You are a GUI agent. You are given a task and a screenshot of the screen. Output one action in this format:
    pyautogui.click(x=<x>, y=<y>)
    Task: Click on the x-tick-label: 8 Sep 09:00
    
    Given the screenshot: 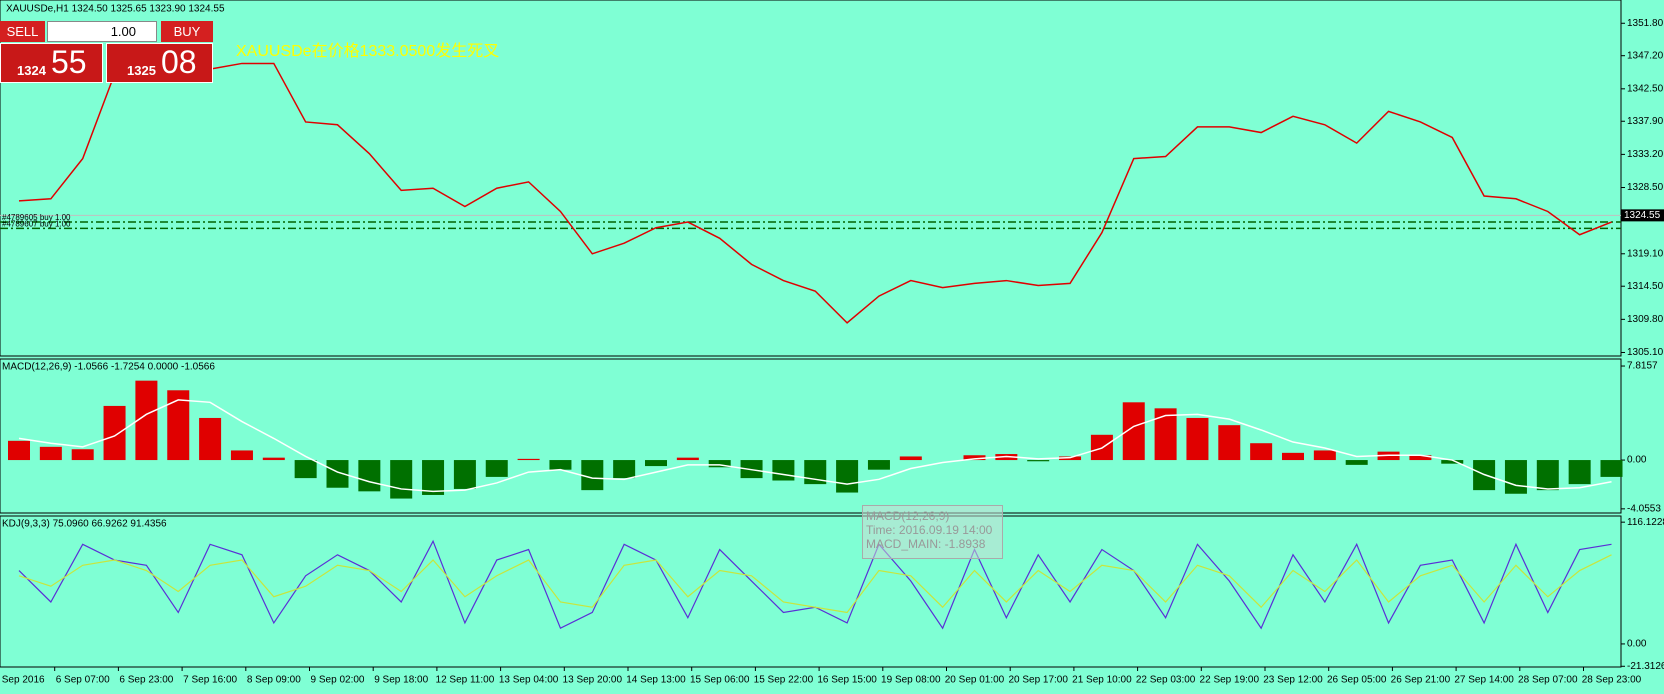 What is the action you would take?
    pyautogui.click(x=274, y=680)
    